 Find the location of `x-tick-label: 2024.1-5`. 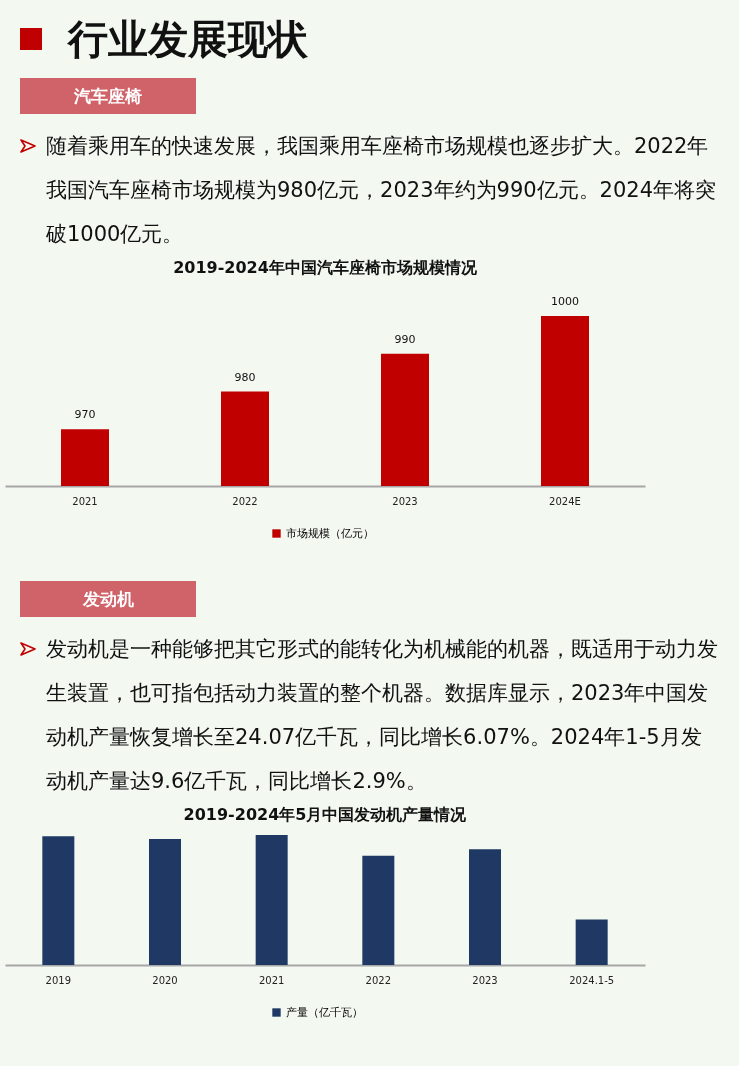

x-tick-label: 2024.1-5 is located at coordinates (592, 980).